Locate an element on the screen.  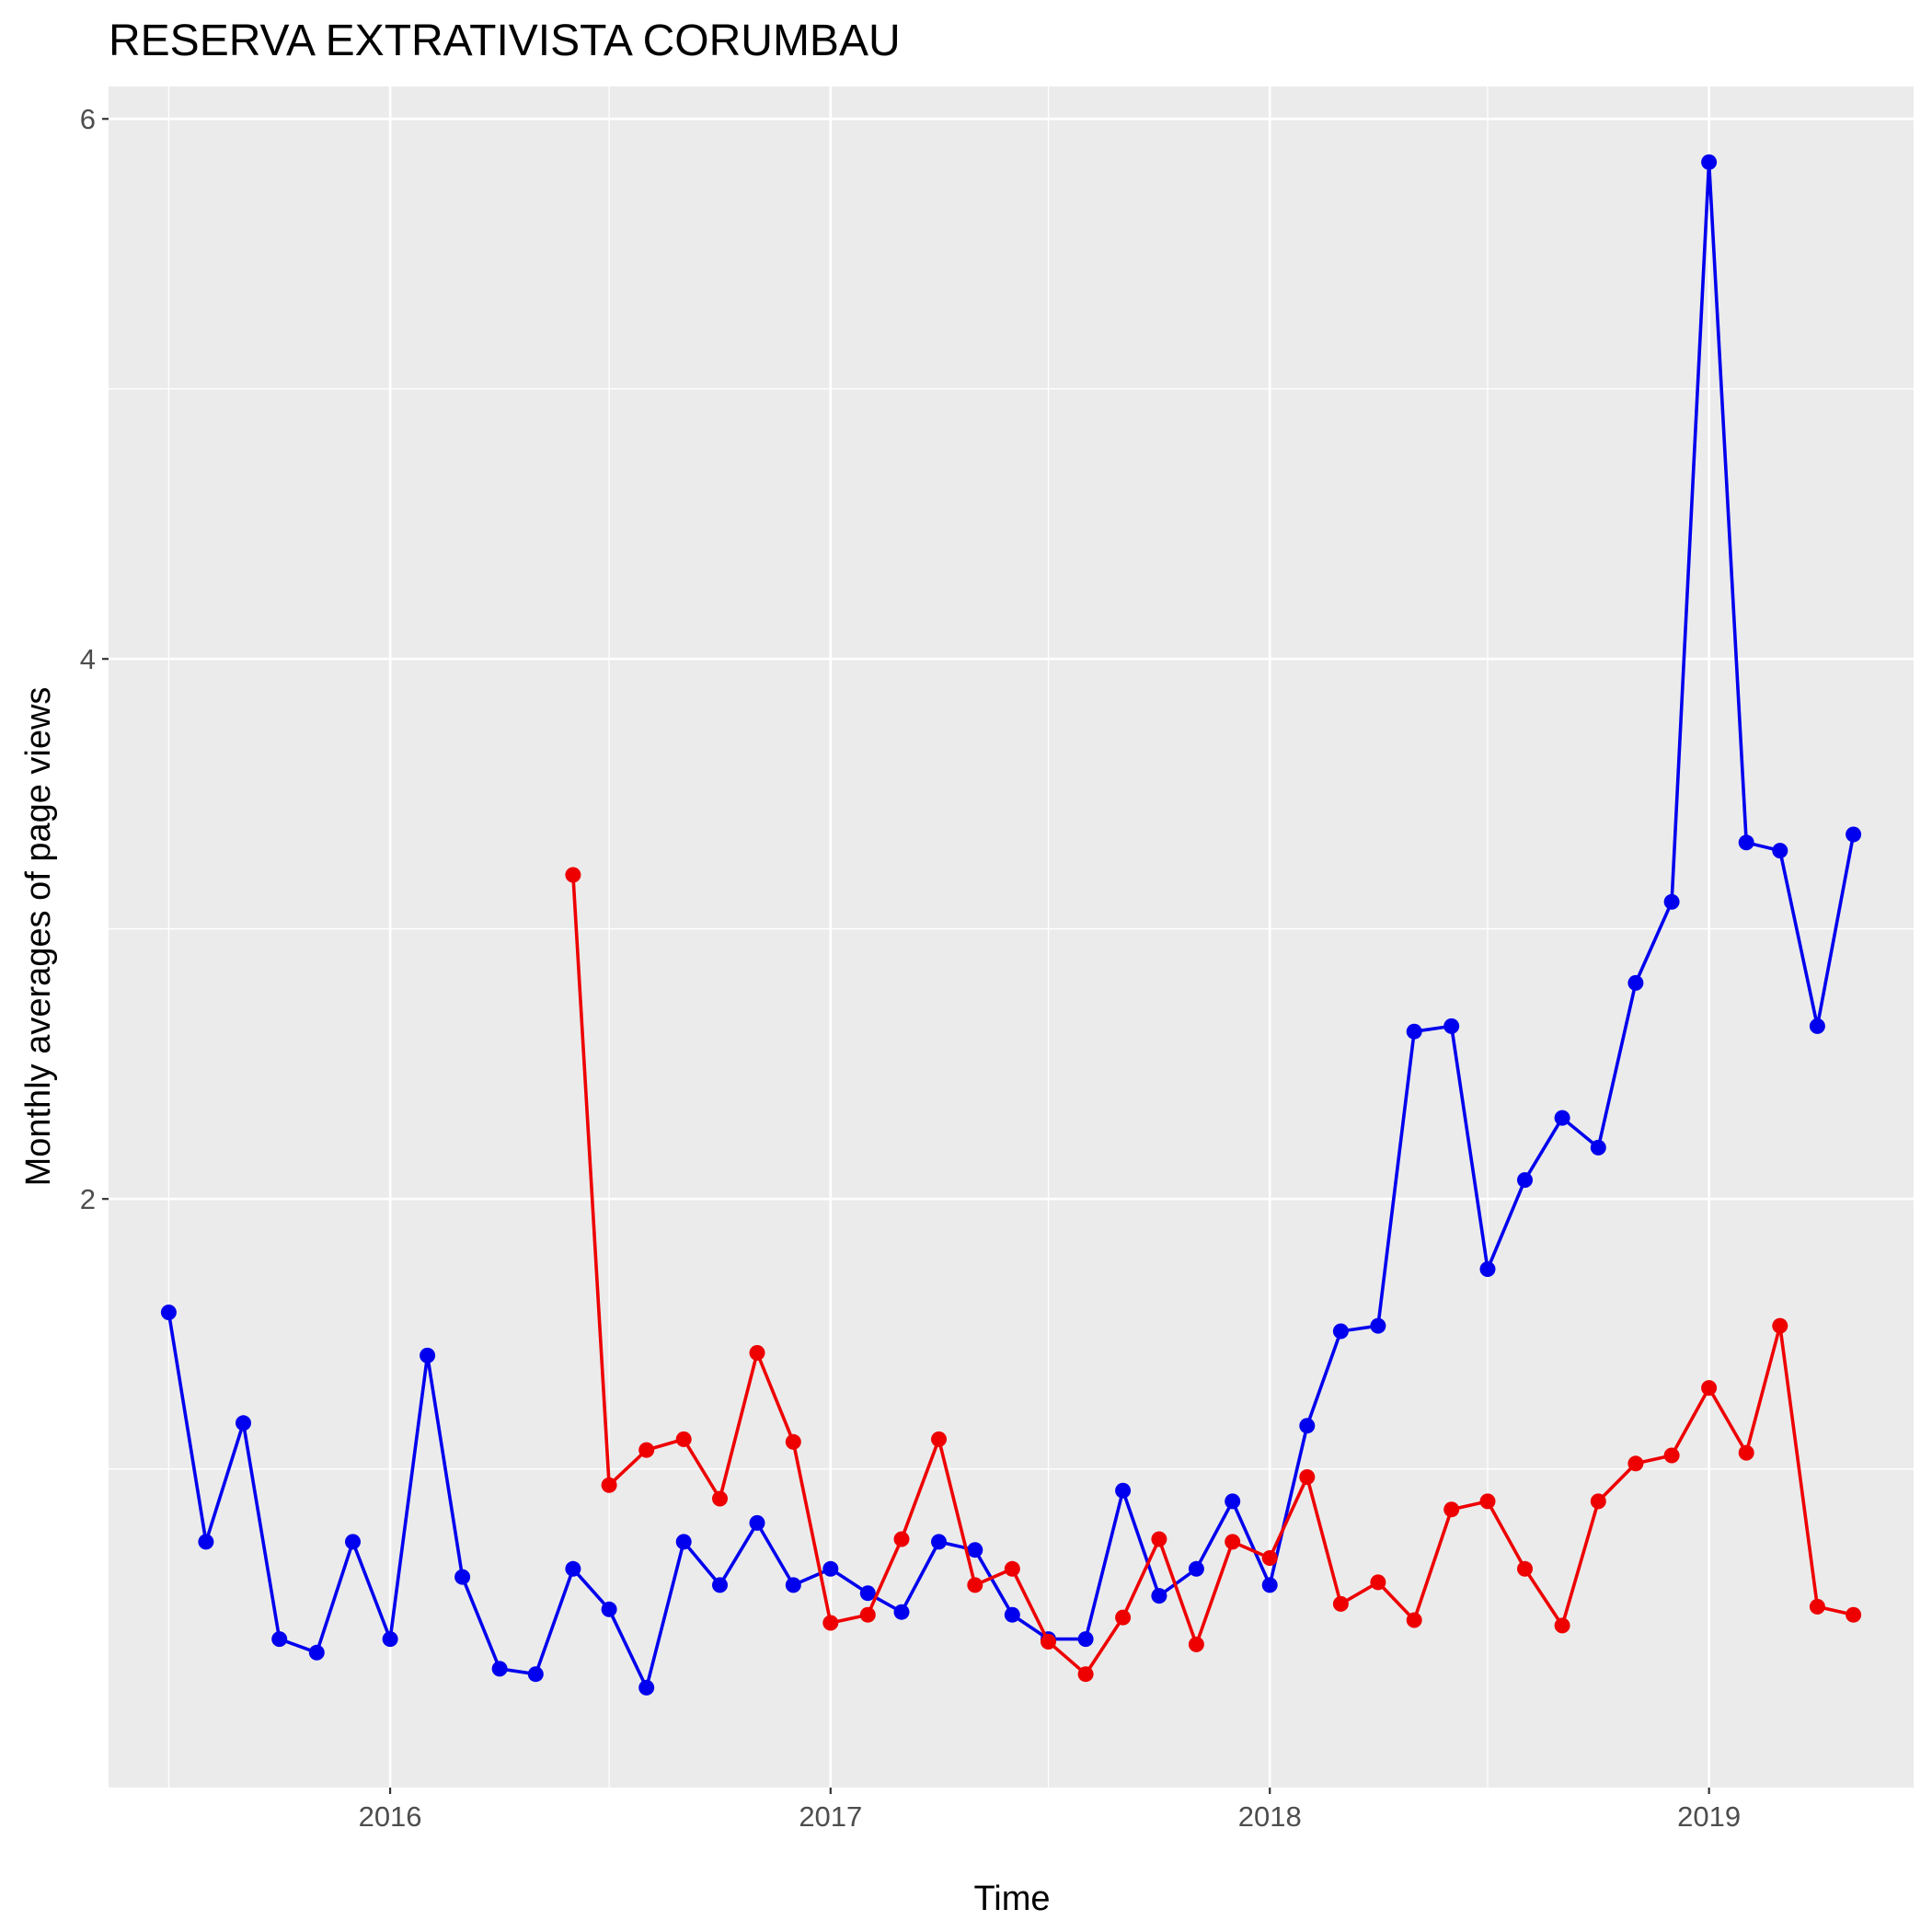
x-tick-label: 2018 is located at coordinates (1270, 1816).